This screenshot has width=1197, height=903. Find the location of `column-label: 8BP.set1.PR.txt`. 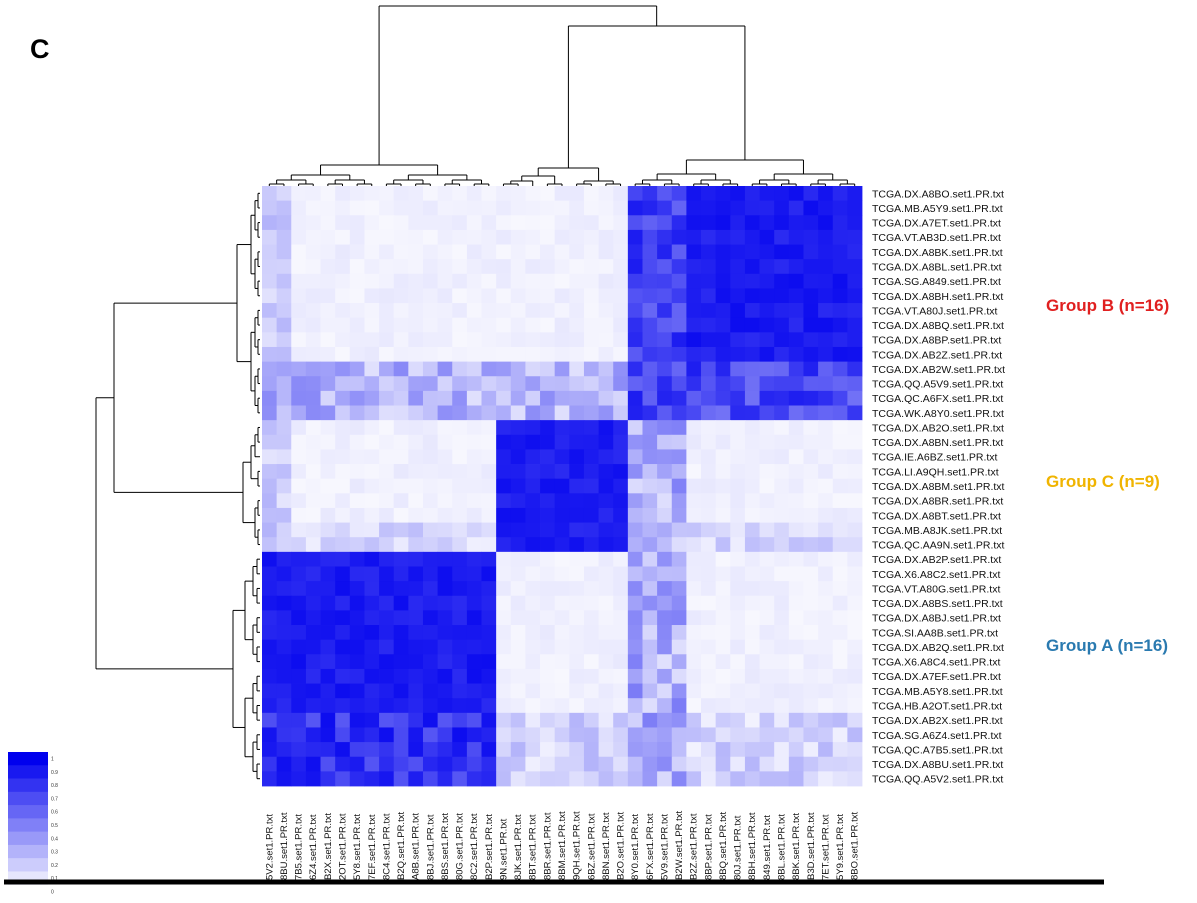

column-label: 8BP.set1.PR.txt is located at coordinates (708, 847).